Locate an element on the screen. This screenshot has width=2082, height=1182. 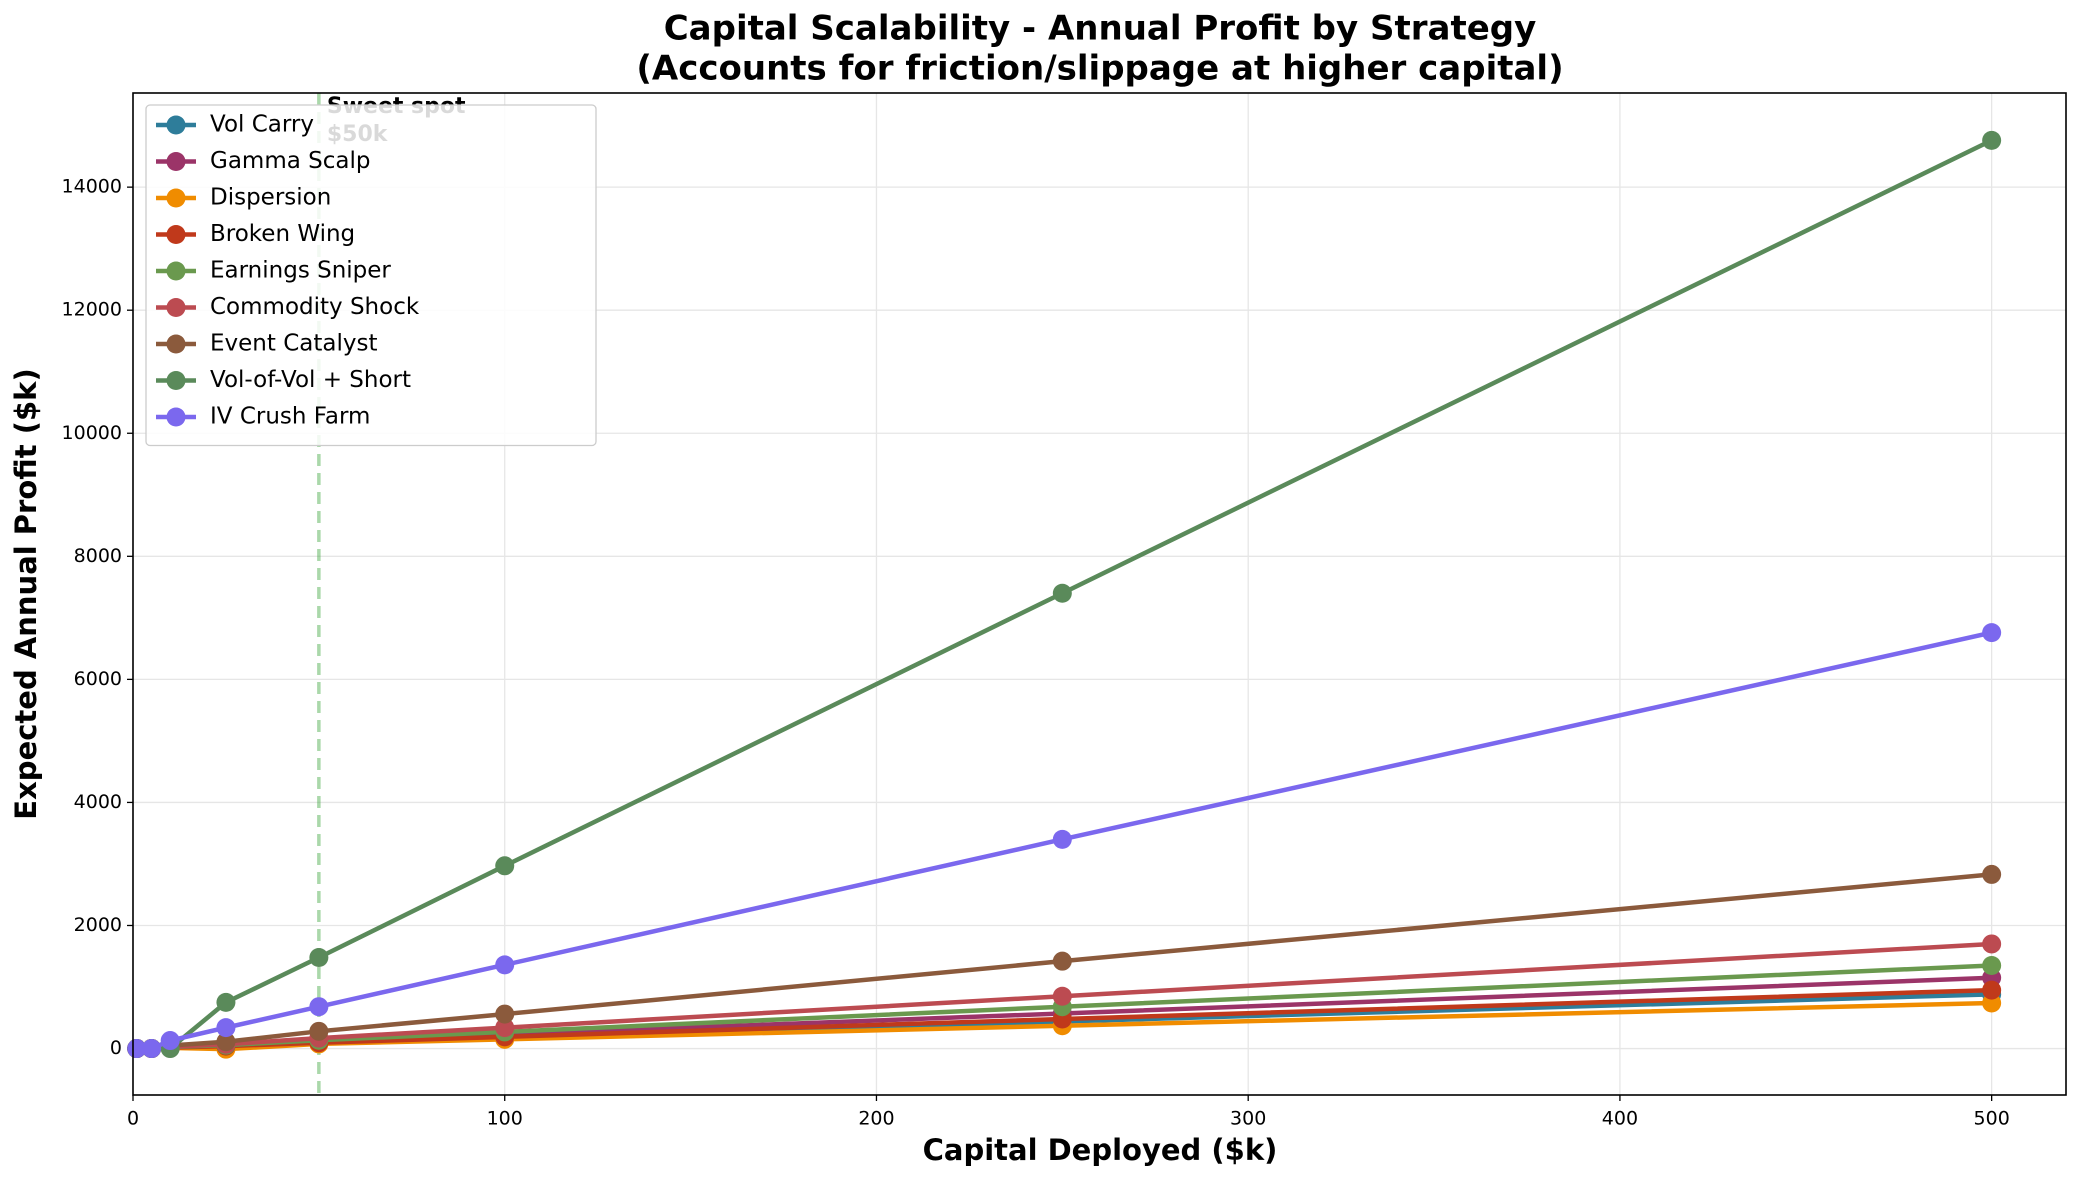
legend-label: Commodity Shock is located at coordinates (315, 307).